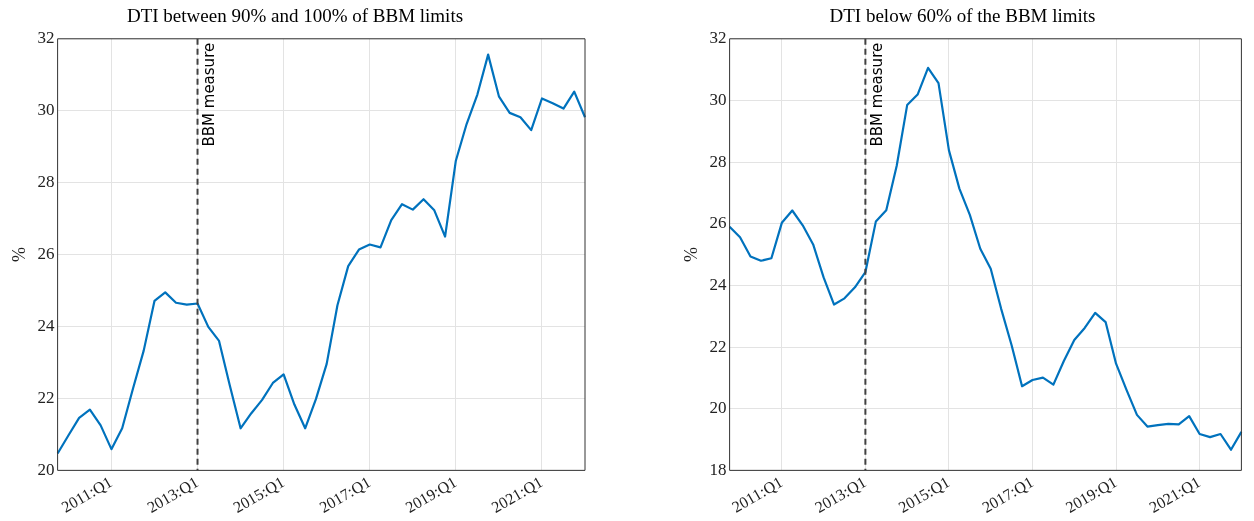 The image size is (1254, 521). What do you see at coordinates (295, 16) in the screenshot?
I see `chart-title: DTI between 90% and 100% of BBM limits` at bounding box center [295, 16].